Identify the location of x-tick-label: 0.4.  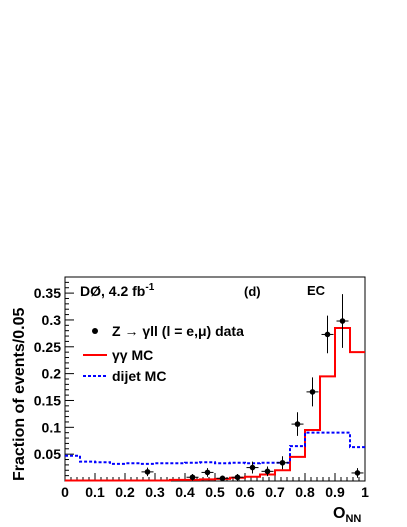
(185, 492).